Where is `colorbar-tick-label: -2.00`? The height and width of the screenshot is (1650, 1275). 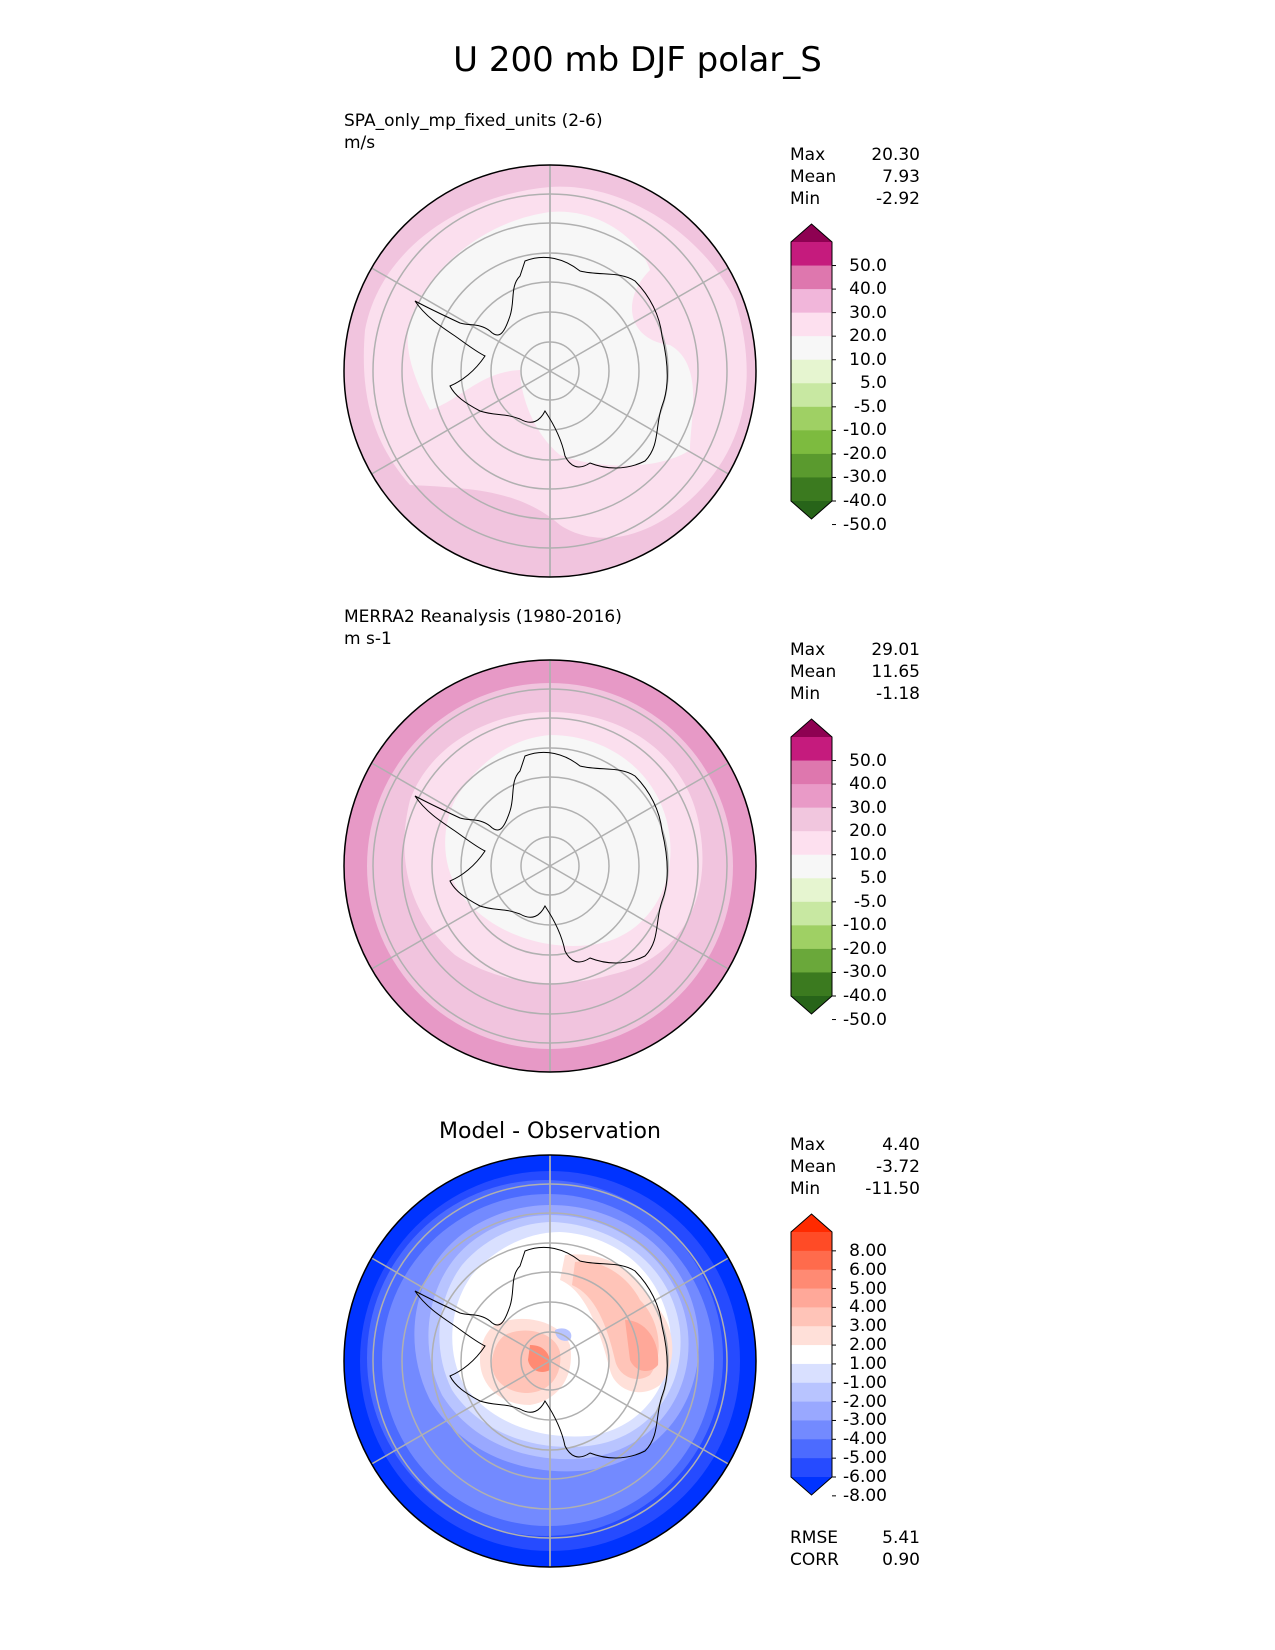
colorbar-tick-label: -2.00 is located at coordinates (865, 1401).